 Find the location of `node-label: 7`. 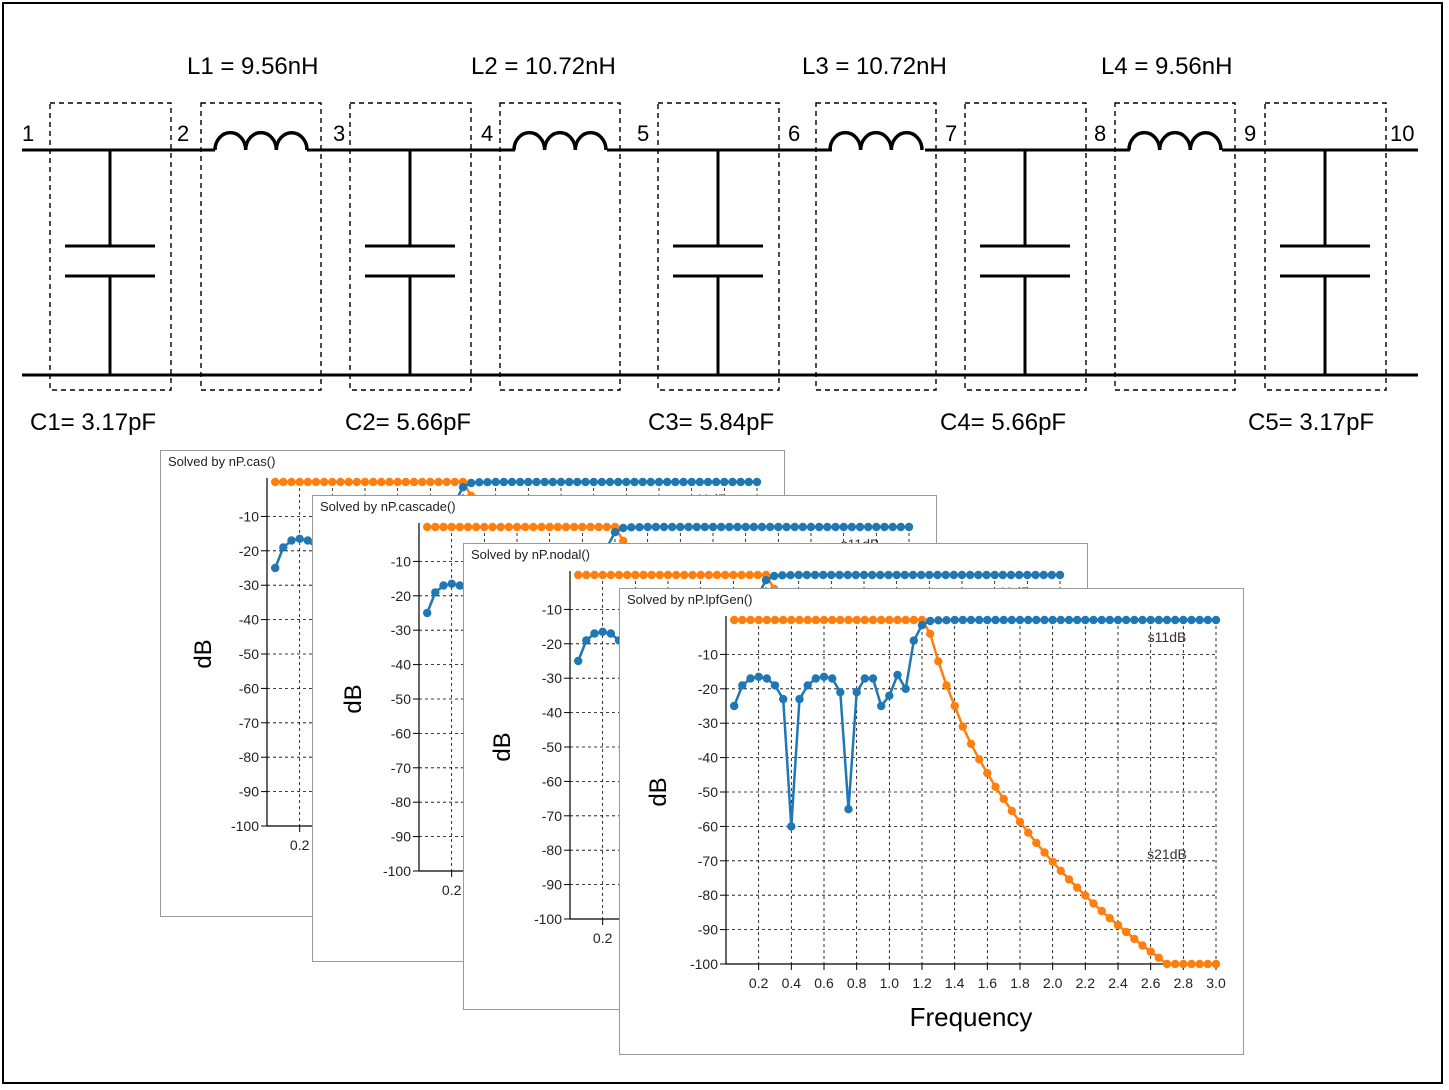

node-label: 7 is located at coordinates (951, 133).